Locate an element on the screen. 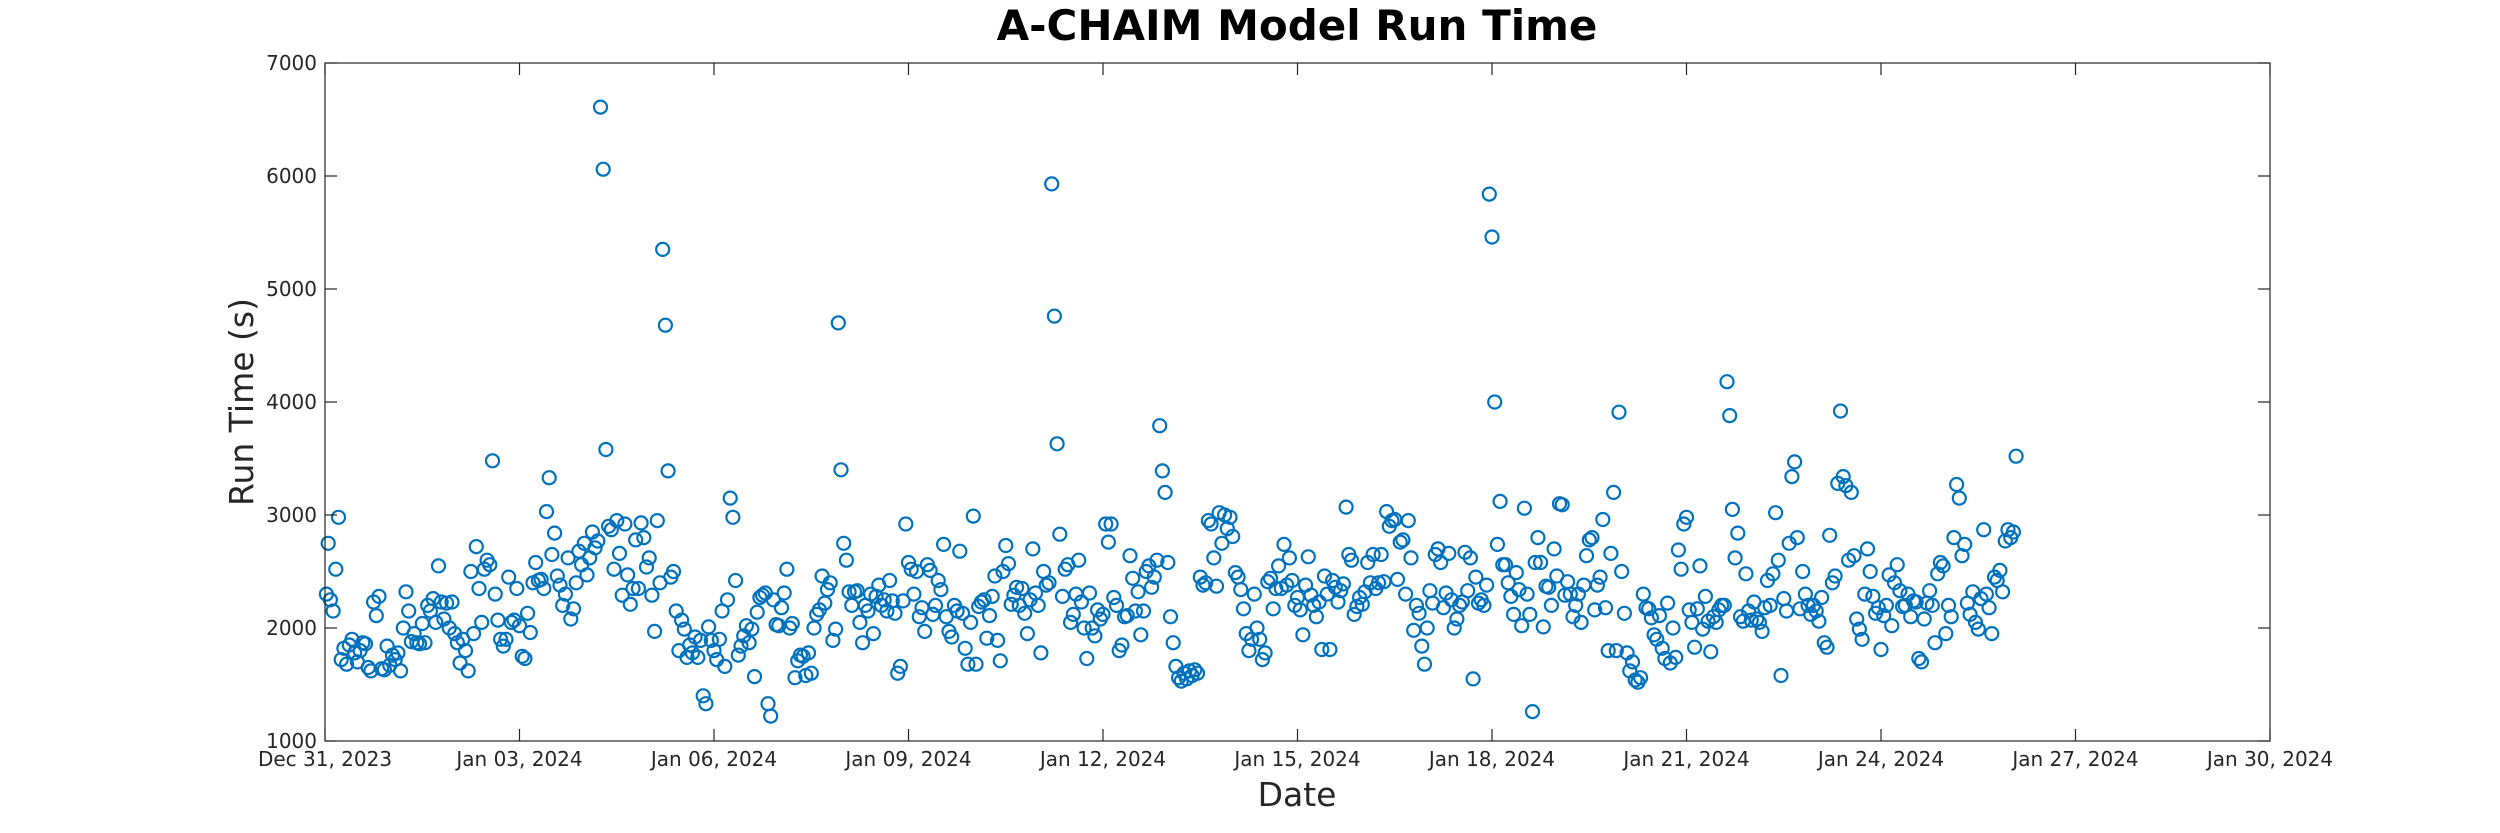 The image size is (2500, 833). y-axis-label: Run Time (s) is located at coordinates (241, 402).